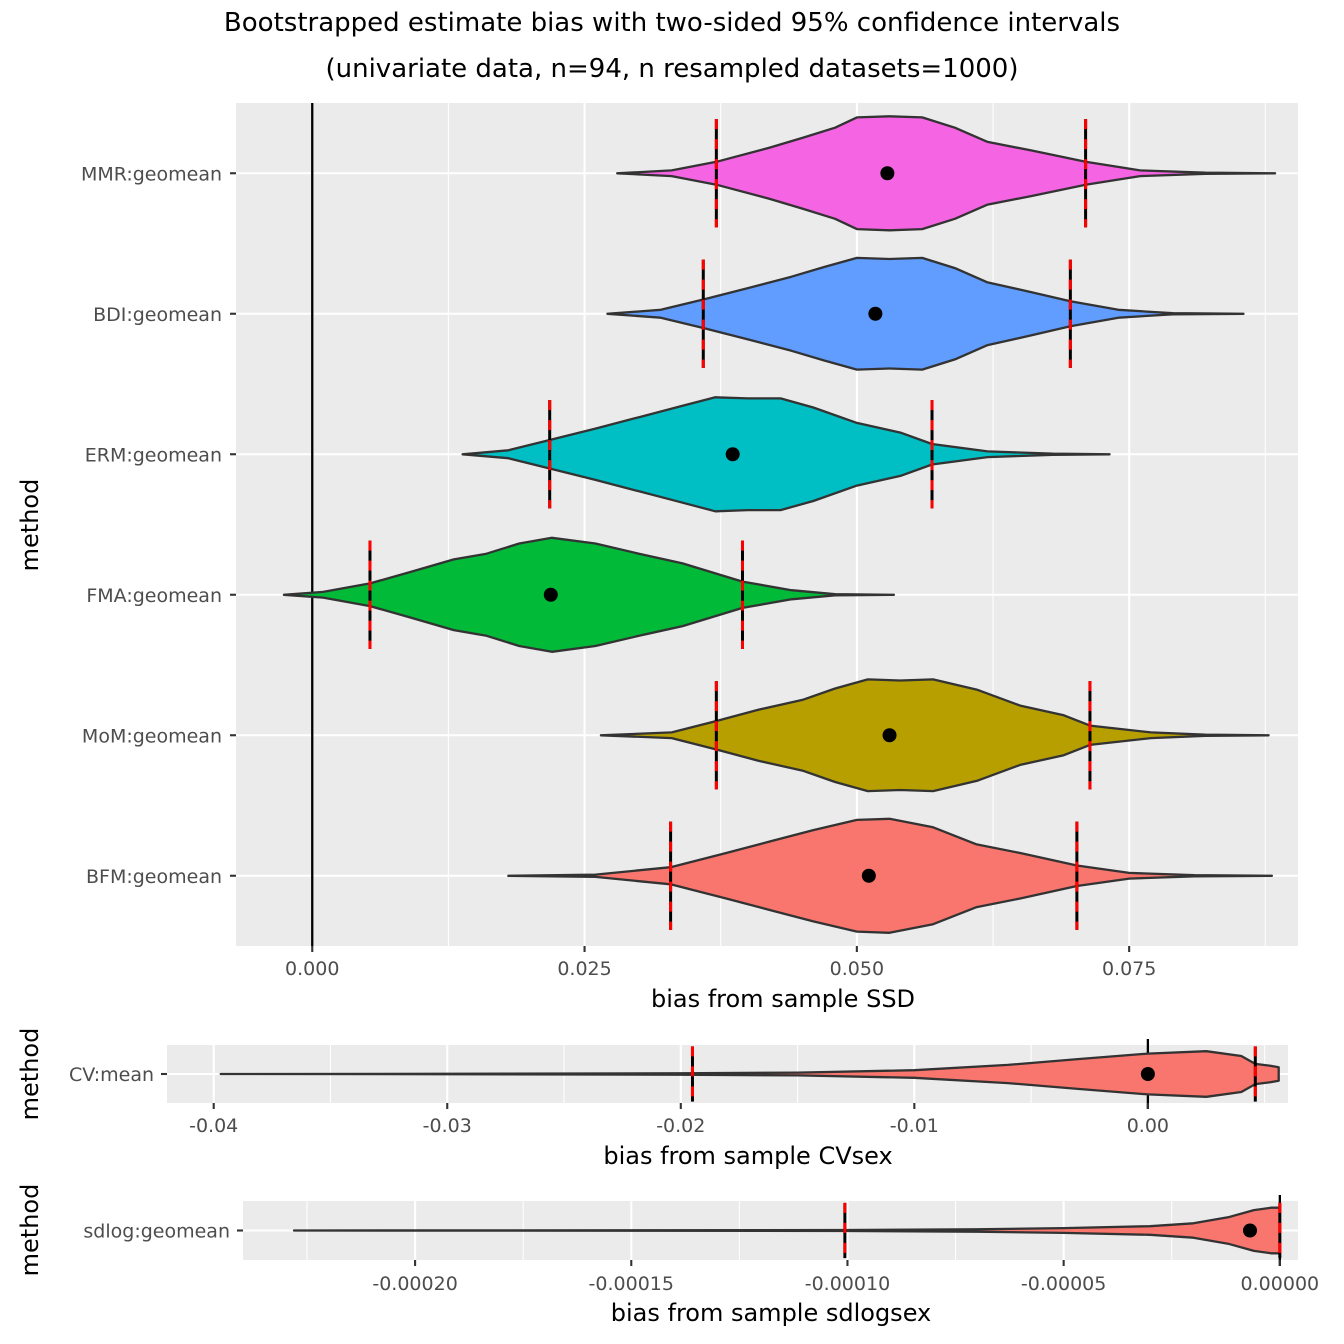  I want to click on x-tick-label: -0.04, so click(213, 1126).